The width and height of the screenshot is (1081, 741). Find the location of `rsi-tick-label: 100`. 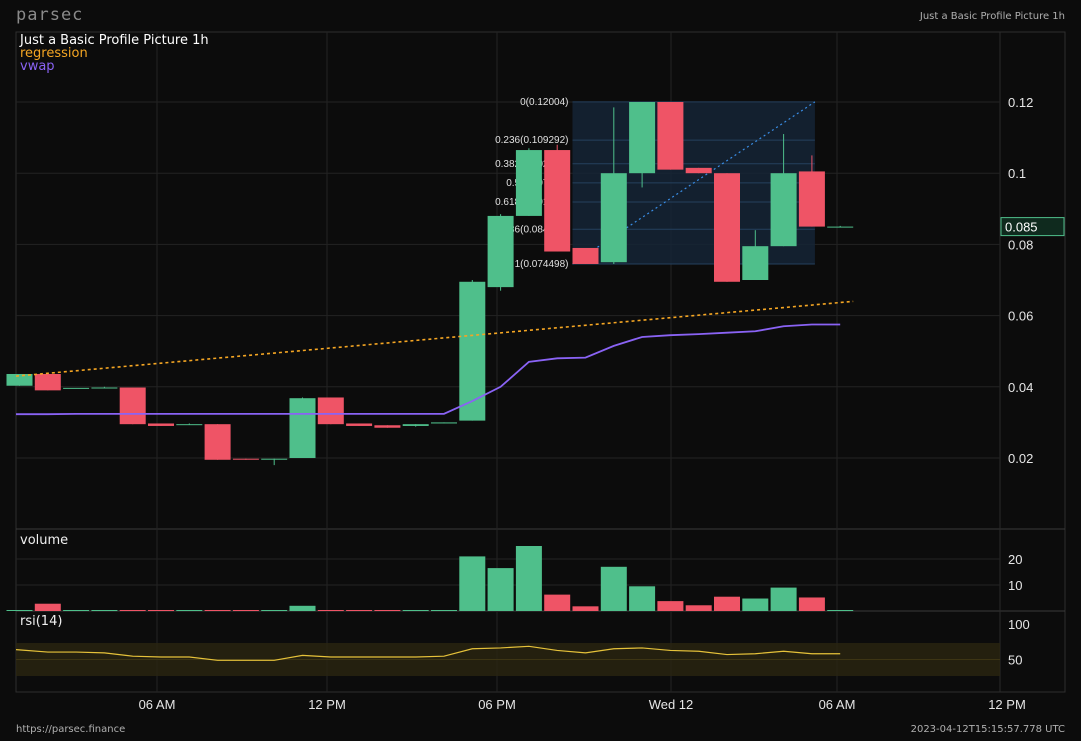

rsi-tick-label: 100 is located at coordinates (1019, 624).